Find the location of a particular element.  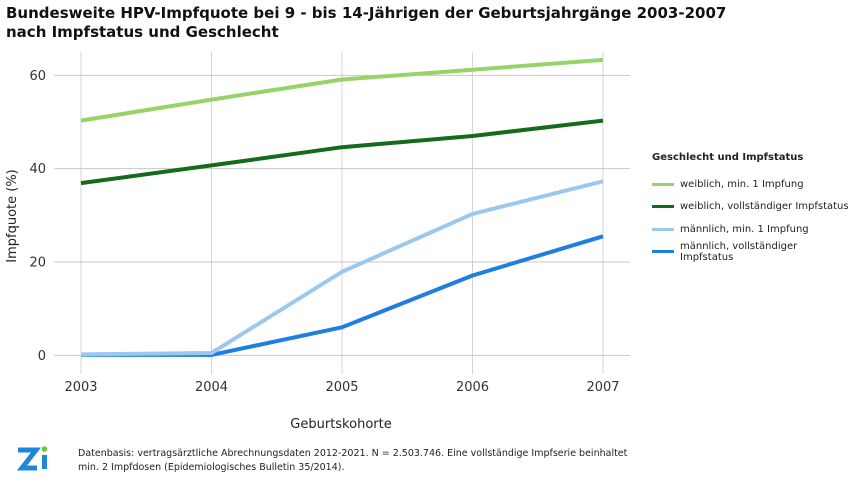

x-tick-label: 2004 is located at coordinates (211, 387).